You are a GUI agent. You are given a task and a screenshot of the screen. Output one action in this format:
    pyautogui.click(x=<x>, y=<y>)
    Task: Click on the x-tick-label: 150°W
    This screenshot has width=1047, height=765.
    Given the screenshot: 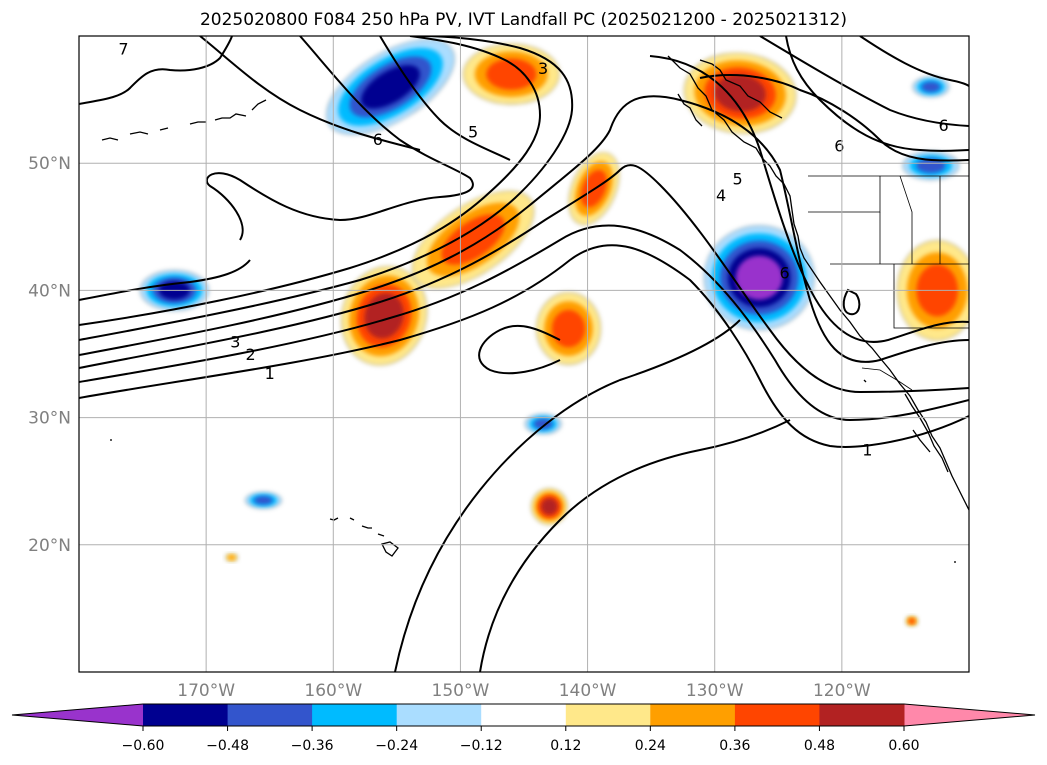 What is the action you would take?
    pyautogui.click(x=461, y=691)
    